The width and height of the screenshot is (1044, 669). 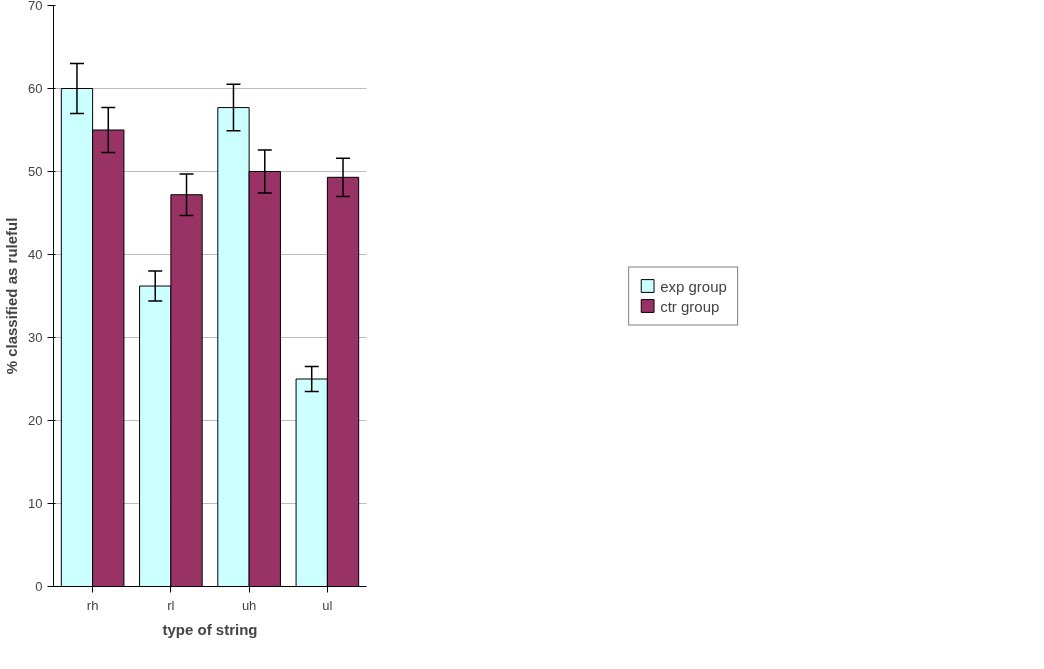 What do you see at coordinates (35, 503) in the screenshot?
I see `y-tick-label: 10` at bounding box center [35, 503].